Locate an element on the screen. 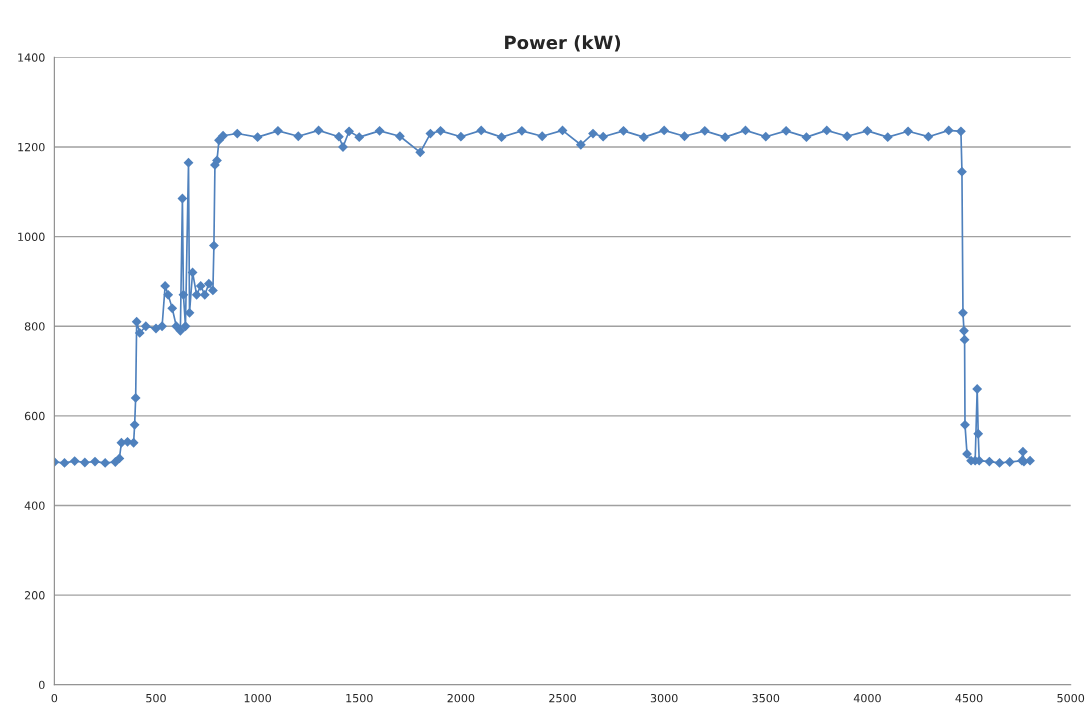 The width and height of the screenshot is (1087, 717). y-tick-label: 1400 is located at coordinates (31, 57).